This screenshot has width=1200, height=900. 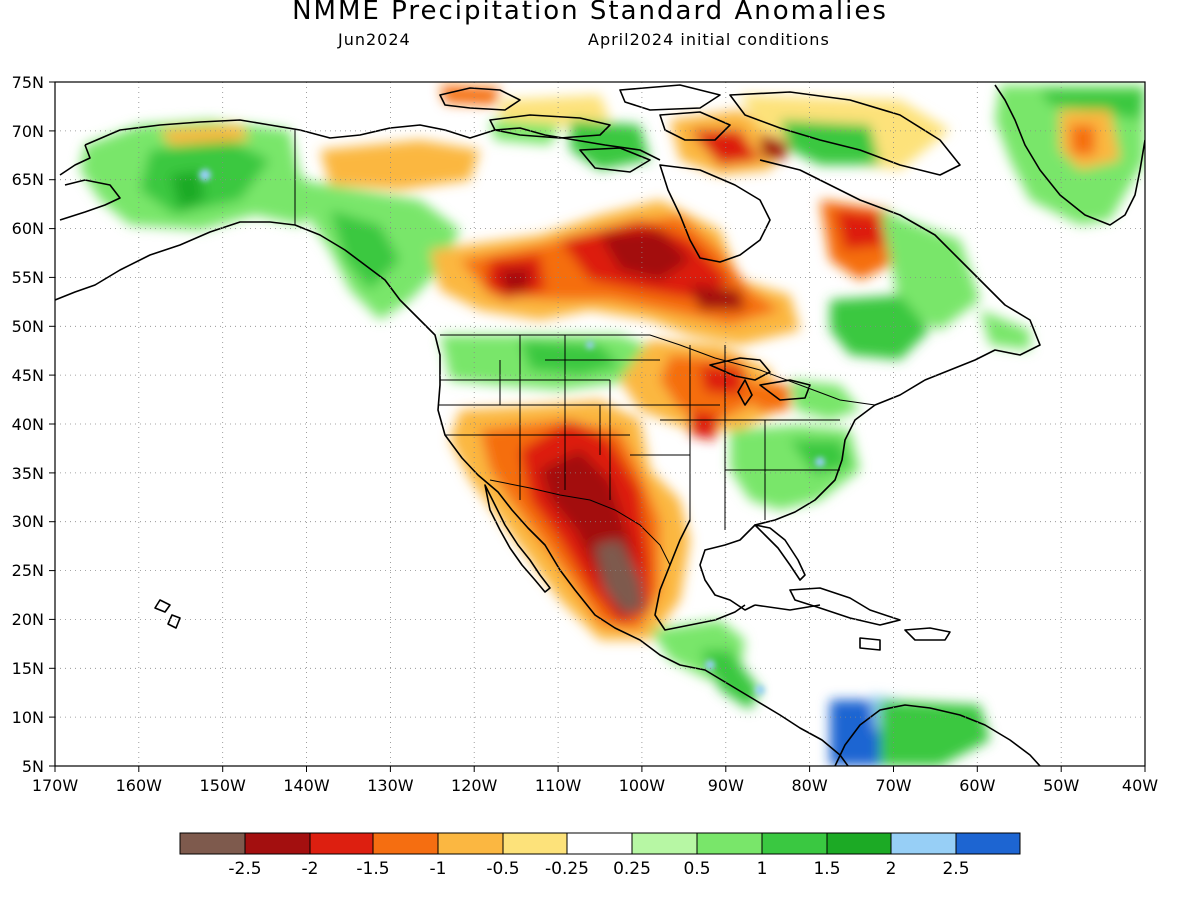 I want to click on lat-label: 10N, so click(x=28, y=717).